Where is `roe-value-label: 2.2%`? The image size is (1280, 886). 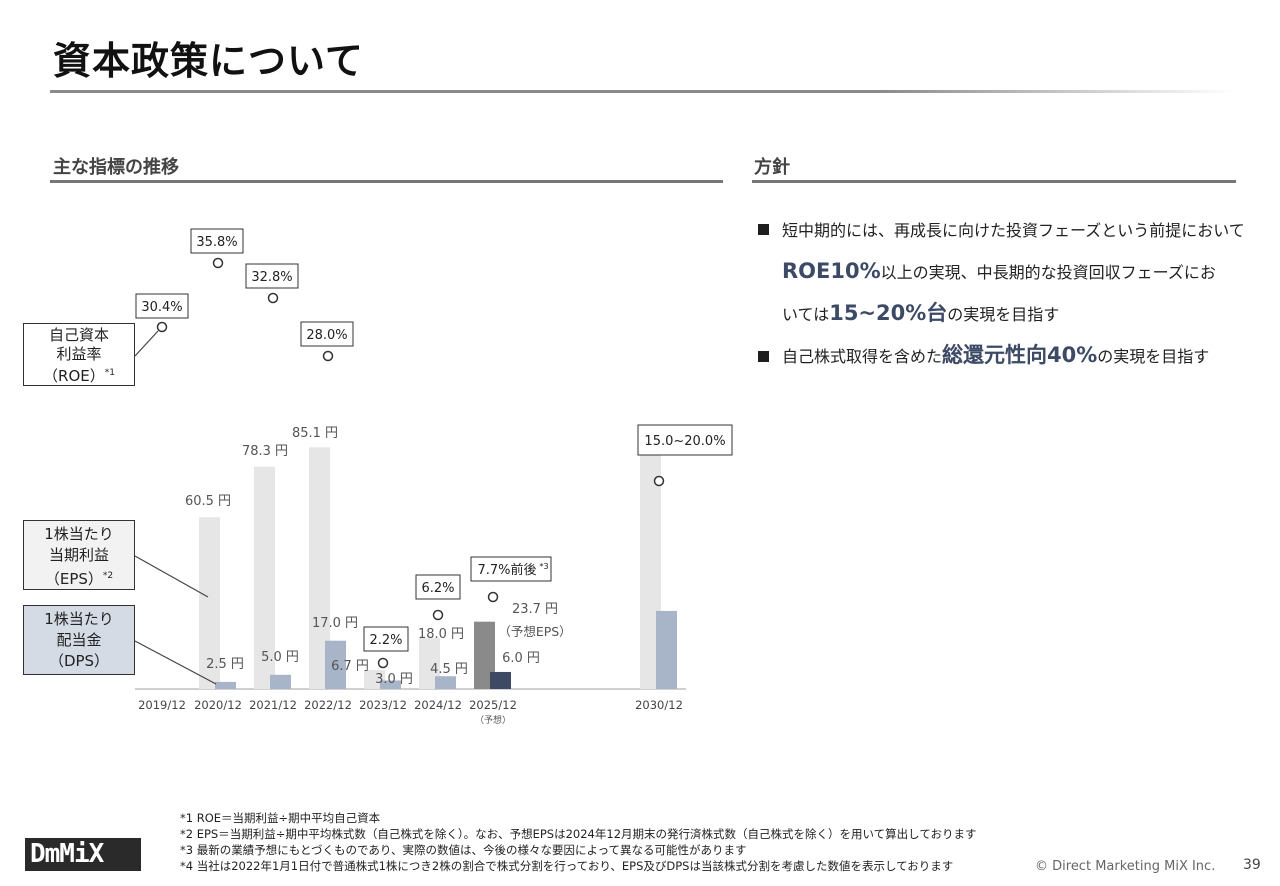
roe-value-label: 2.2% is located at coordinates (385, 640).